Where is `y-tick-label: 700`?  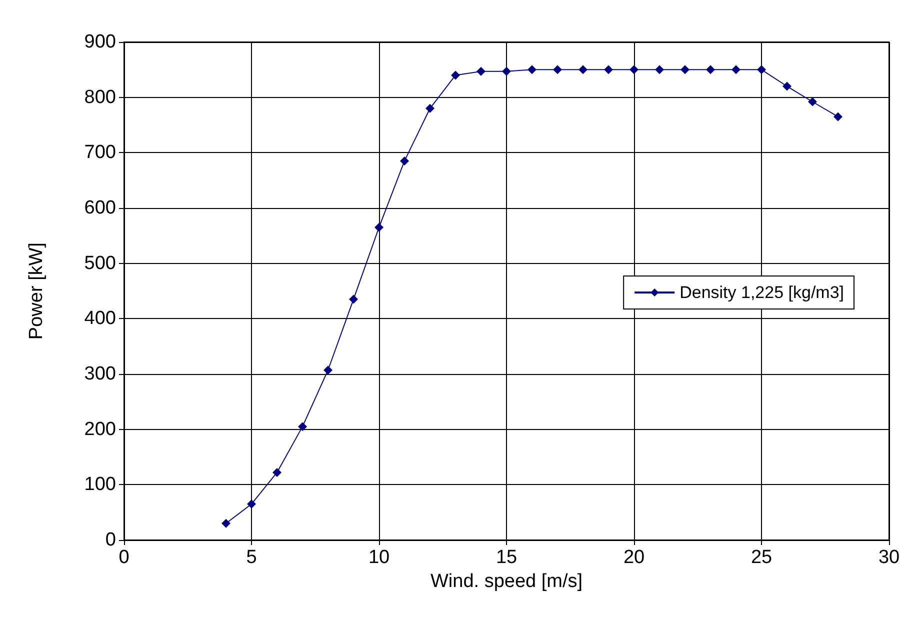 y-tick-label: 700 is located at coordinates (100, 153).